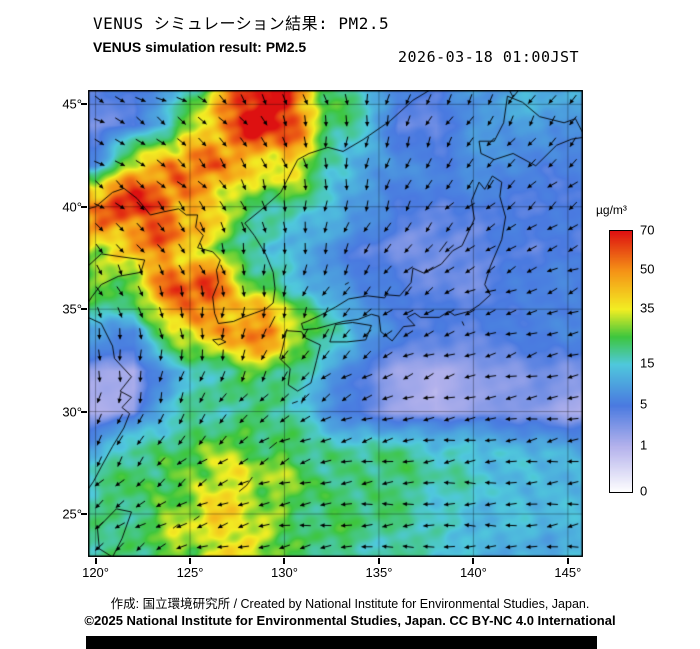 This screenshot has height=649, width=700. What do you see at coordinates (200, 47) in the screenshot?
I see `page-title-english: VENUS simulation result: PM2.5` at bounding box center [200, 47].